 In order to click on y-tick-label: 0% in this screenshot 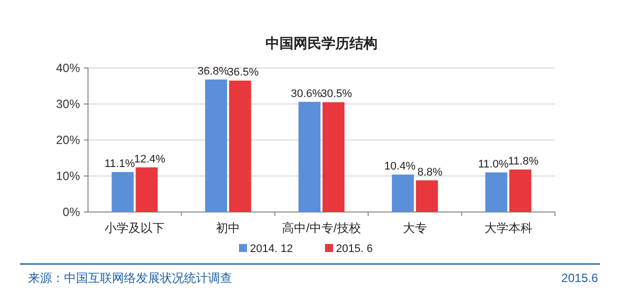, I will do `click(71, 212)`.